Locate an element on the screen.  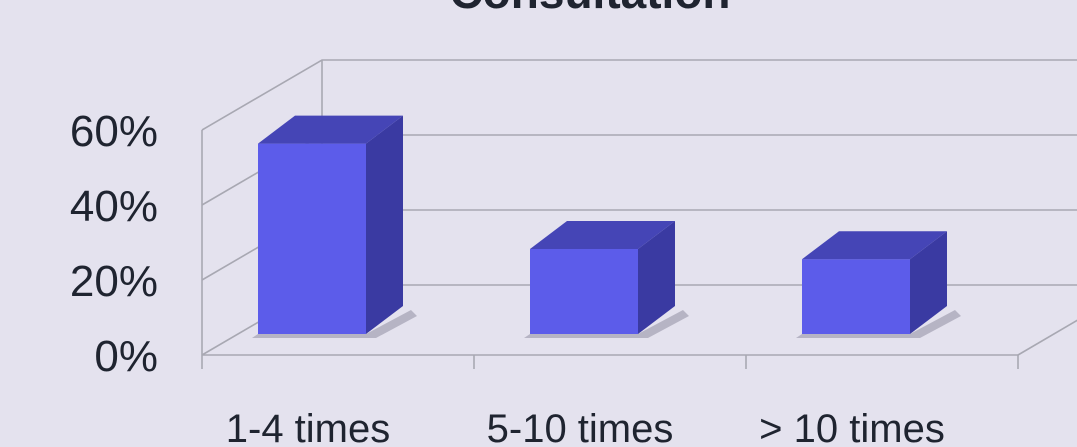
y-tick-label: 60% is located at coordinates (114, 131).